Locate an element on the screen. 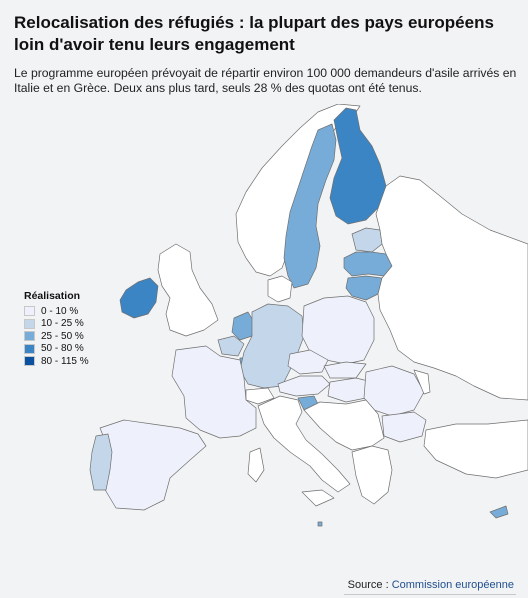 The width and height of the screenshot is (528, 598). region-belgium is located at coordinates (231, 346).